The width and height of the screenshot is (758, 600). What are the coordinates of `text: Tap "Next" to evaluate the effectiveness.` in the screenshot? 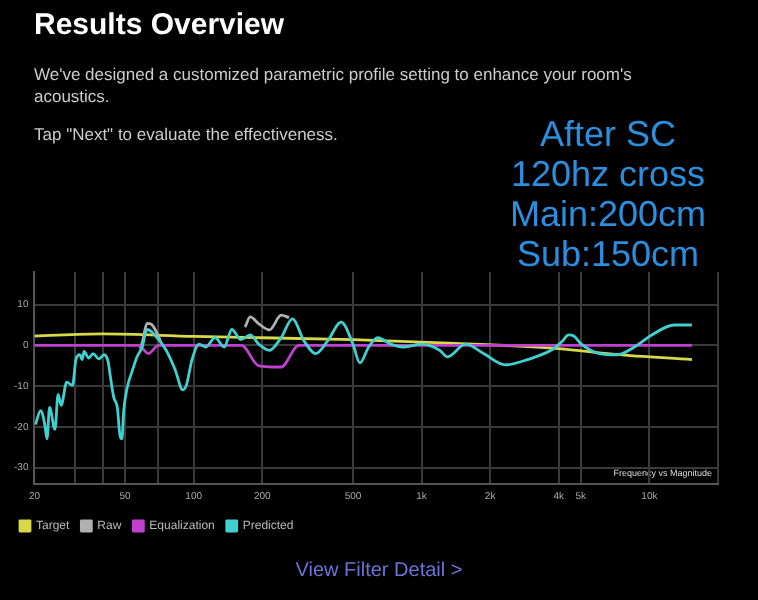 It's located at (186, 134).